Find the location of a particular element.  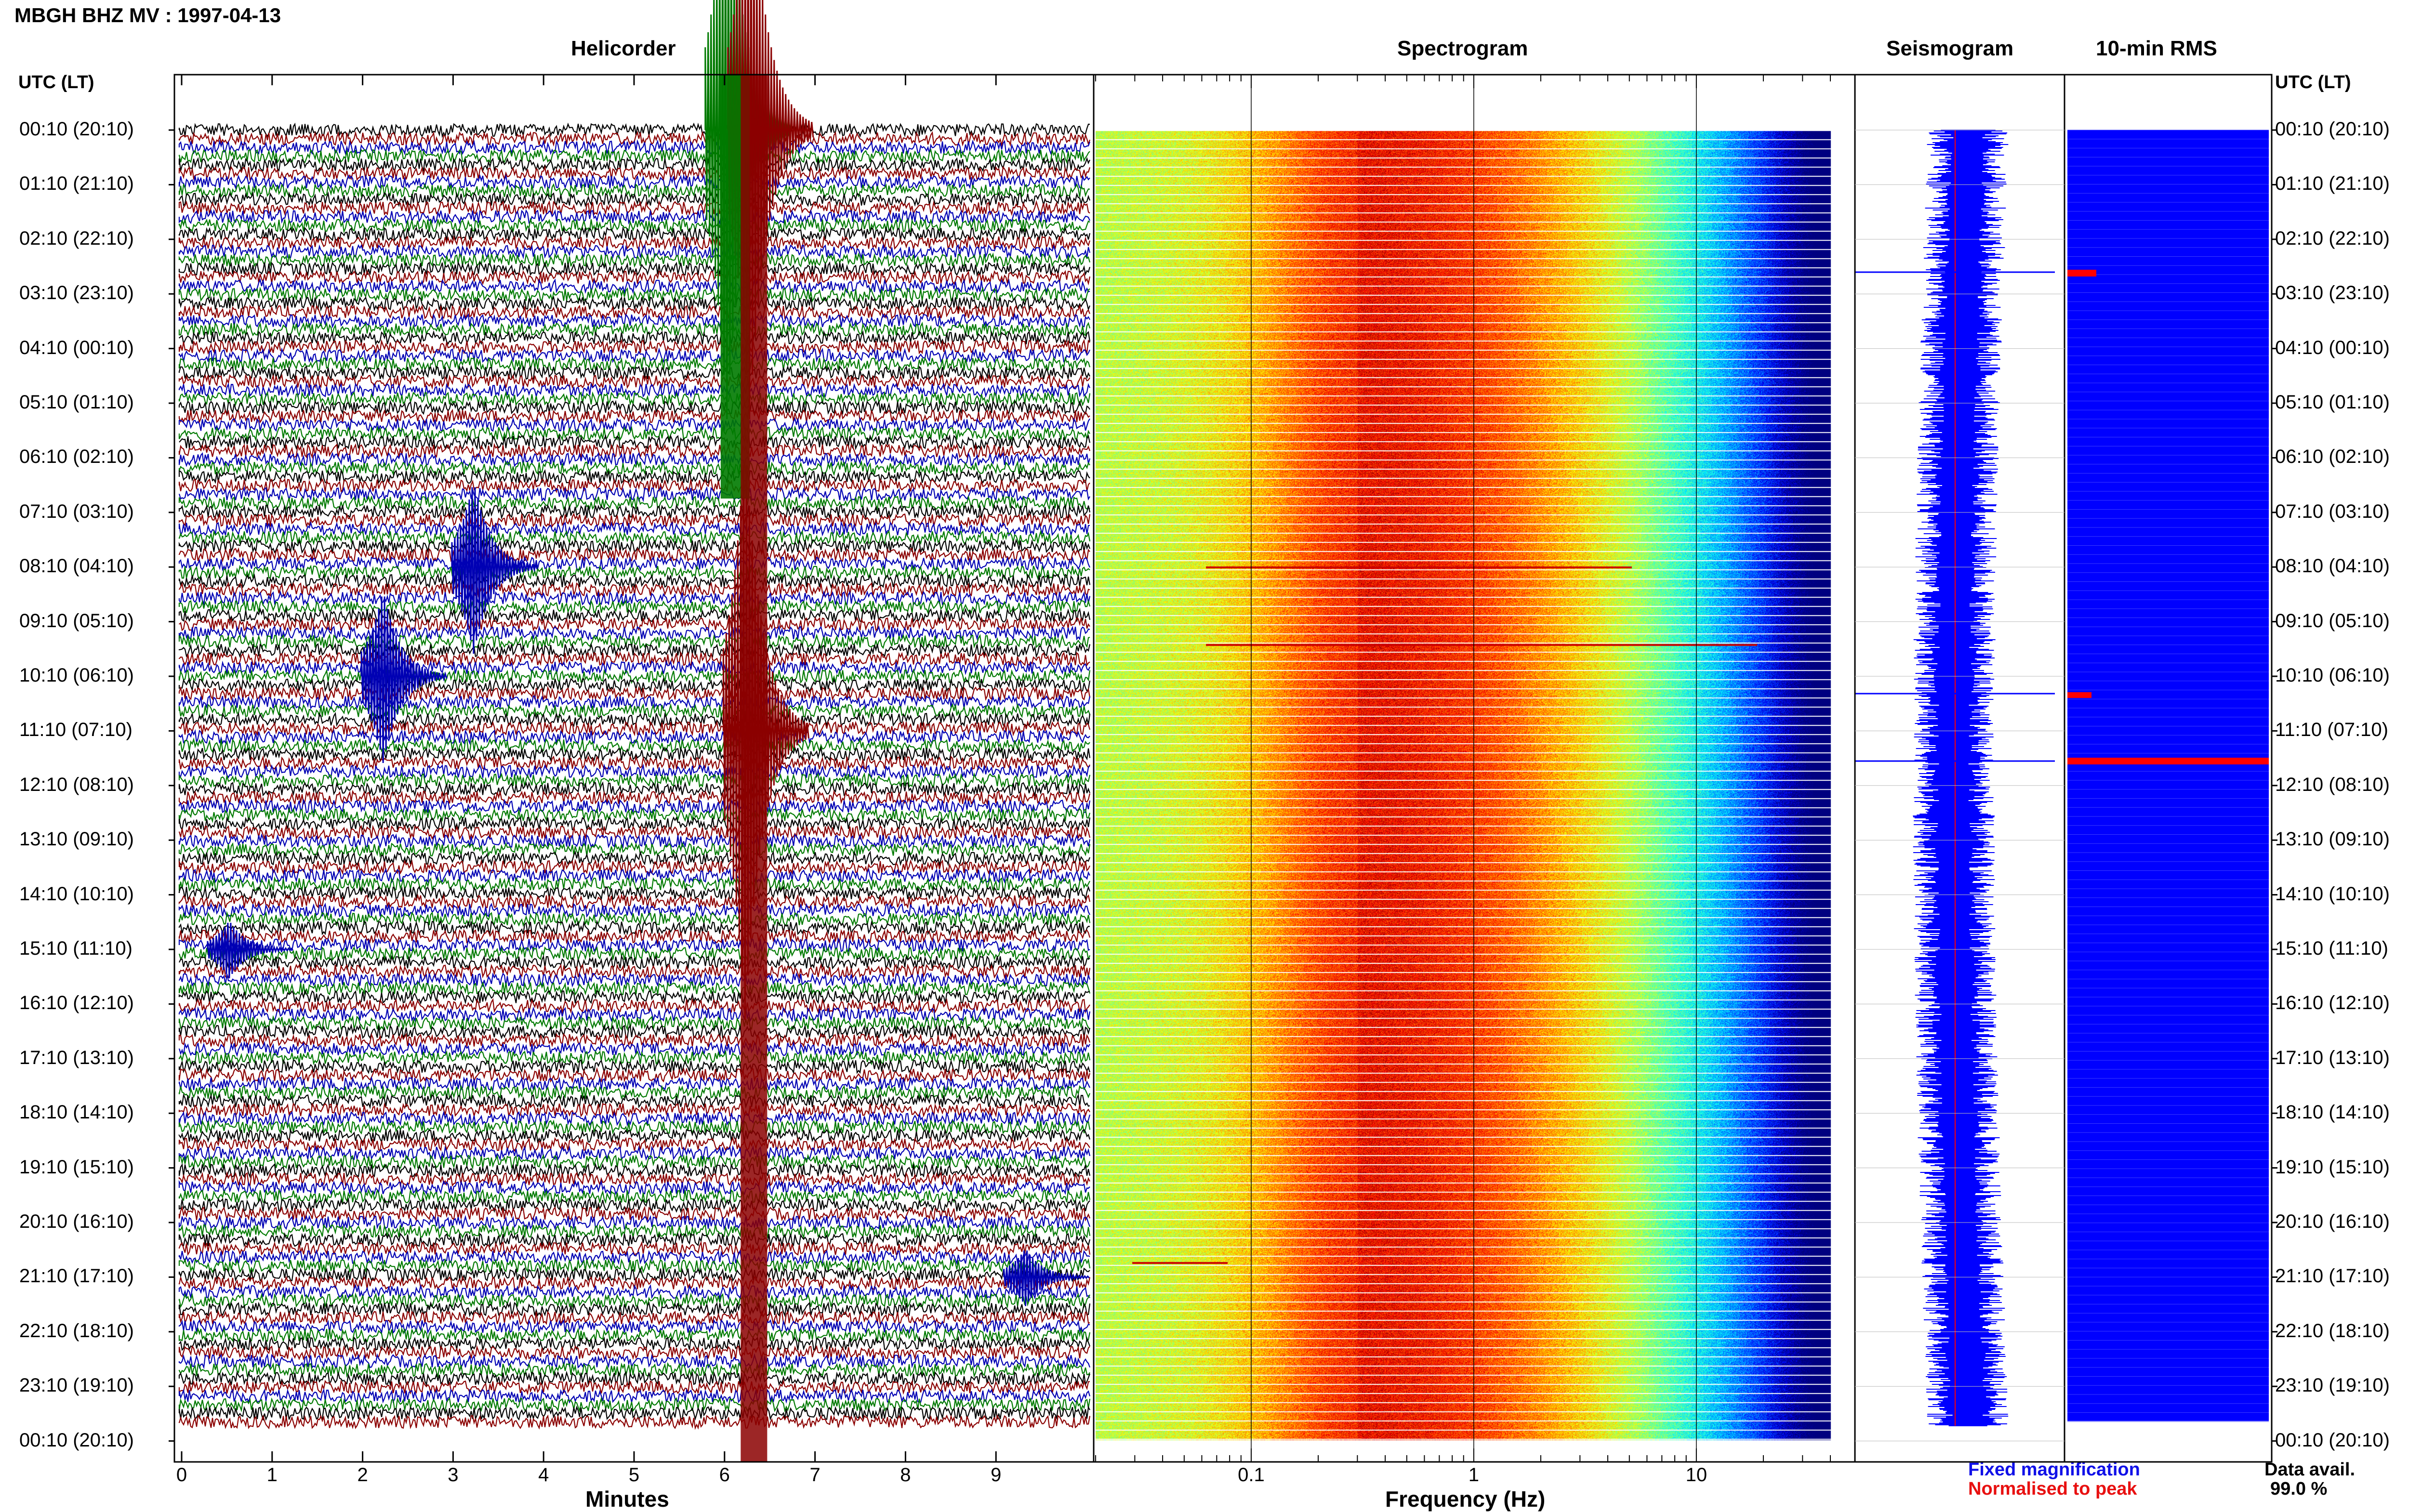

time-label-right: 20:10 (16:10) is located at coordinates (2332, 1221).